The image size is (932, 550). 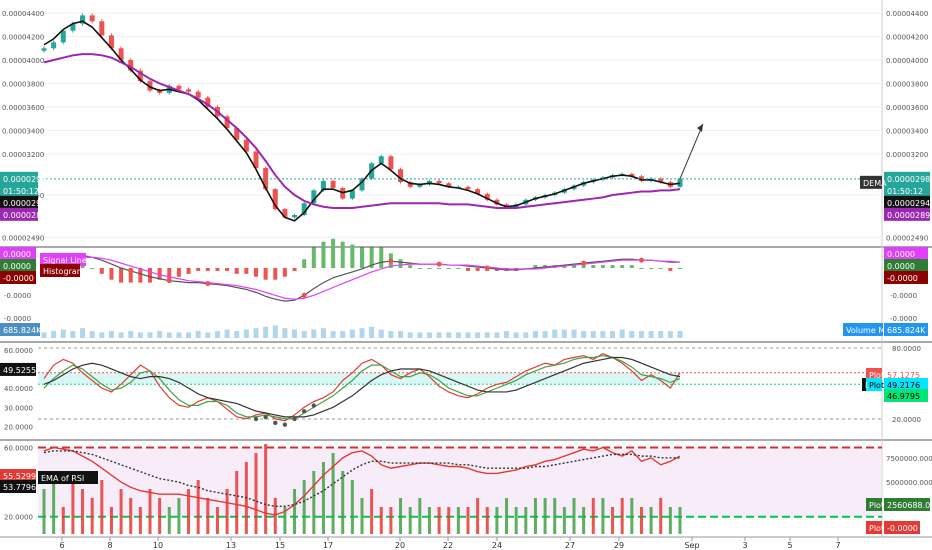 I want to click on macd-tick-right: -0.0000, so click(x=903, y=319).